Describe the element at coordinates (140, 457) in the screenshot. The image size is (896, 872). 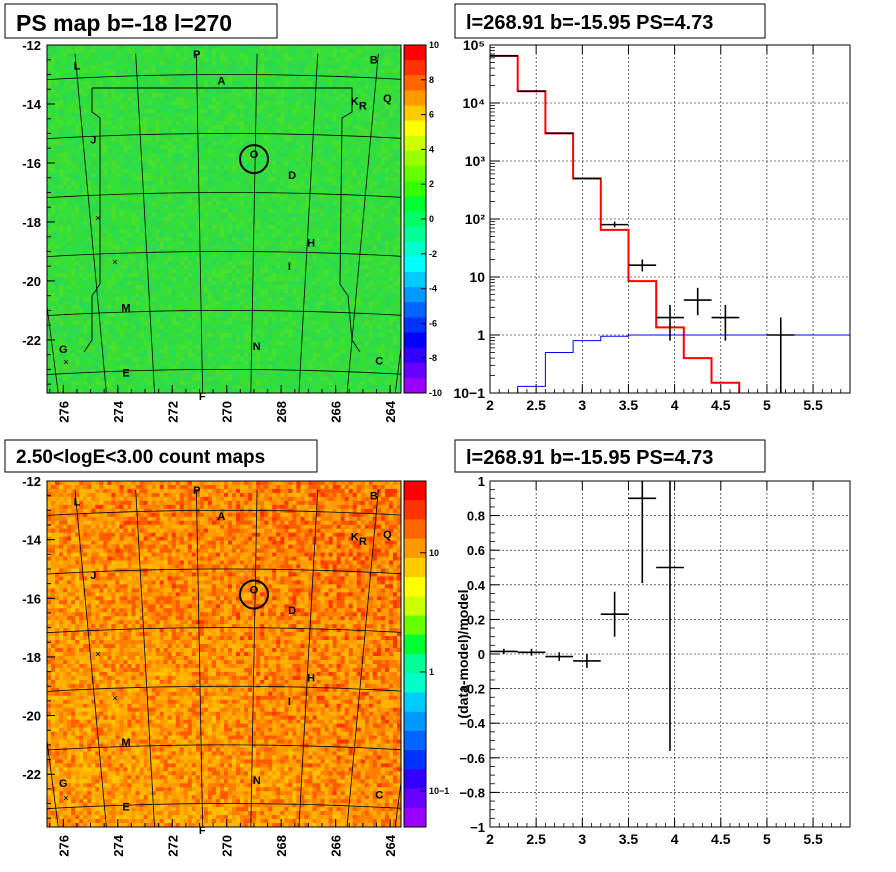
I see `count-map-title: 2.50<logE<3.00 count maps` at that location.